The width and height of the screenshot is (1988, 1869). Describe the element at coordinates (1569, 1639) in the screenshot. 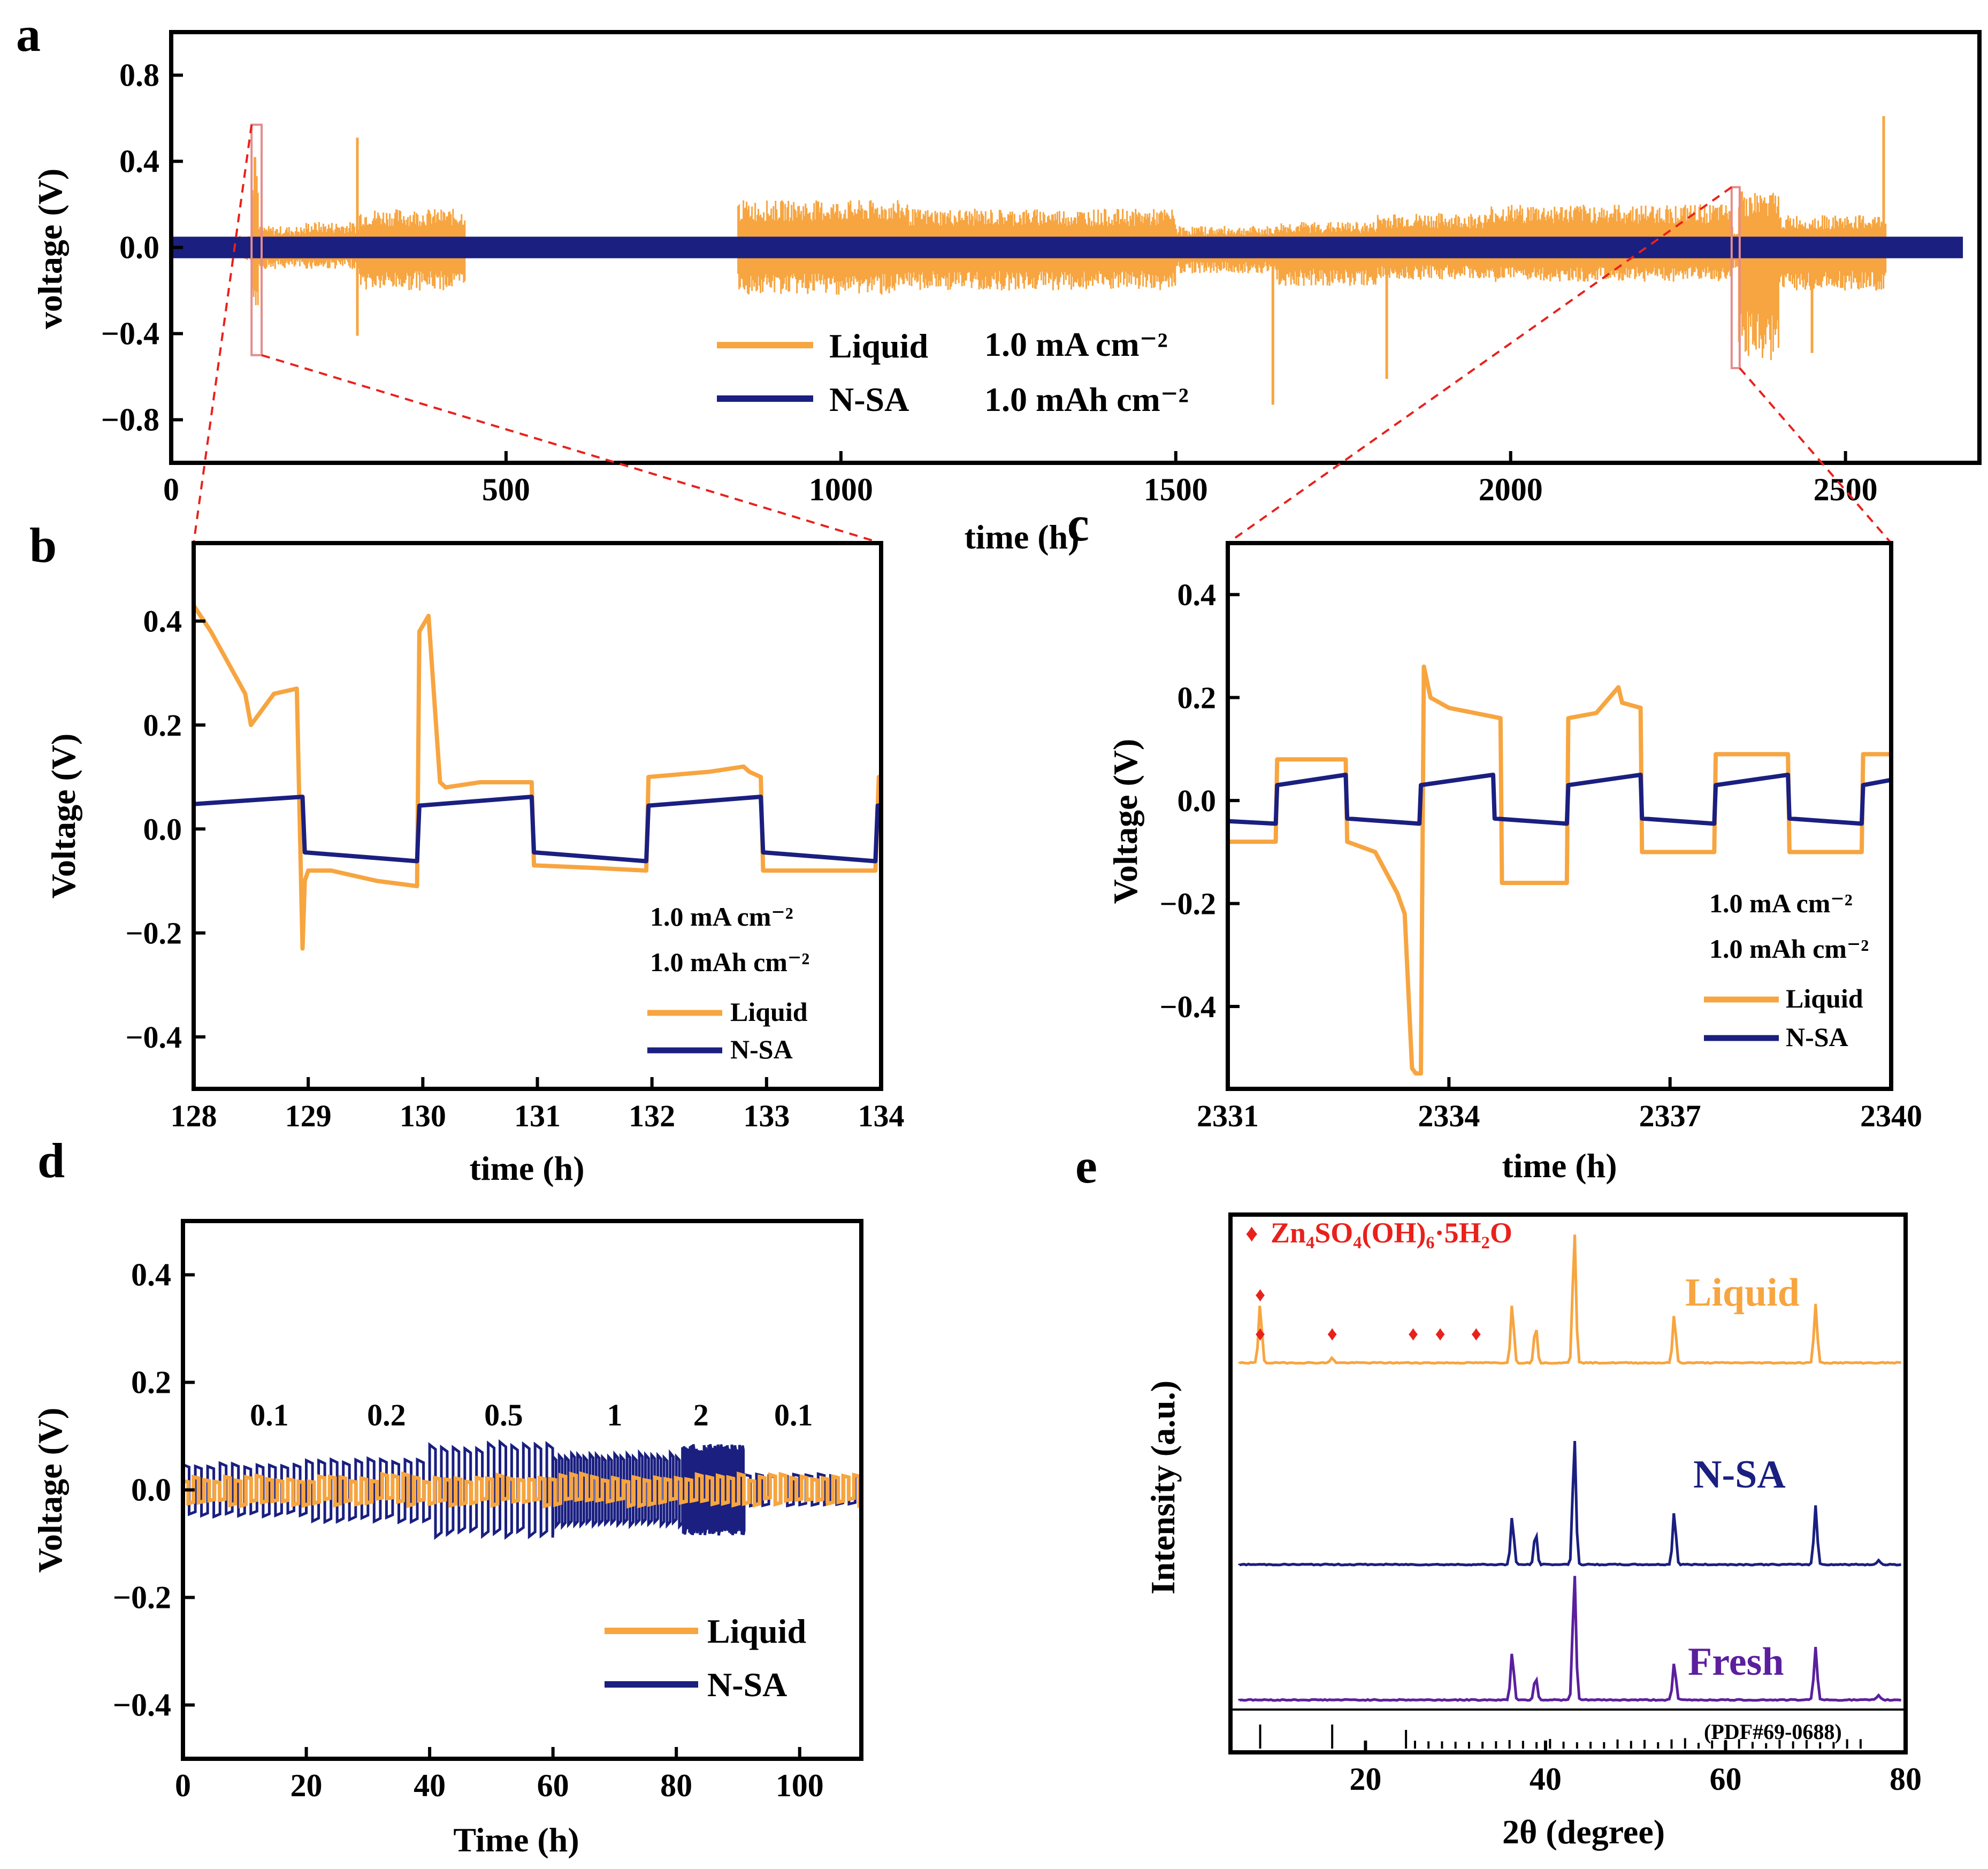

I see `xrd-fresh` at that location.